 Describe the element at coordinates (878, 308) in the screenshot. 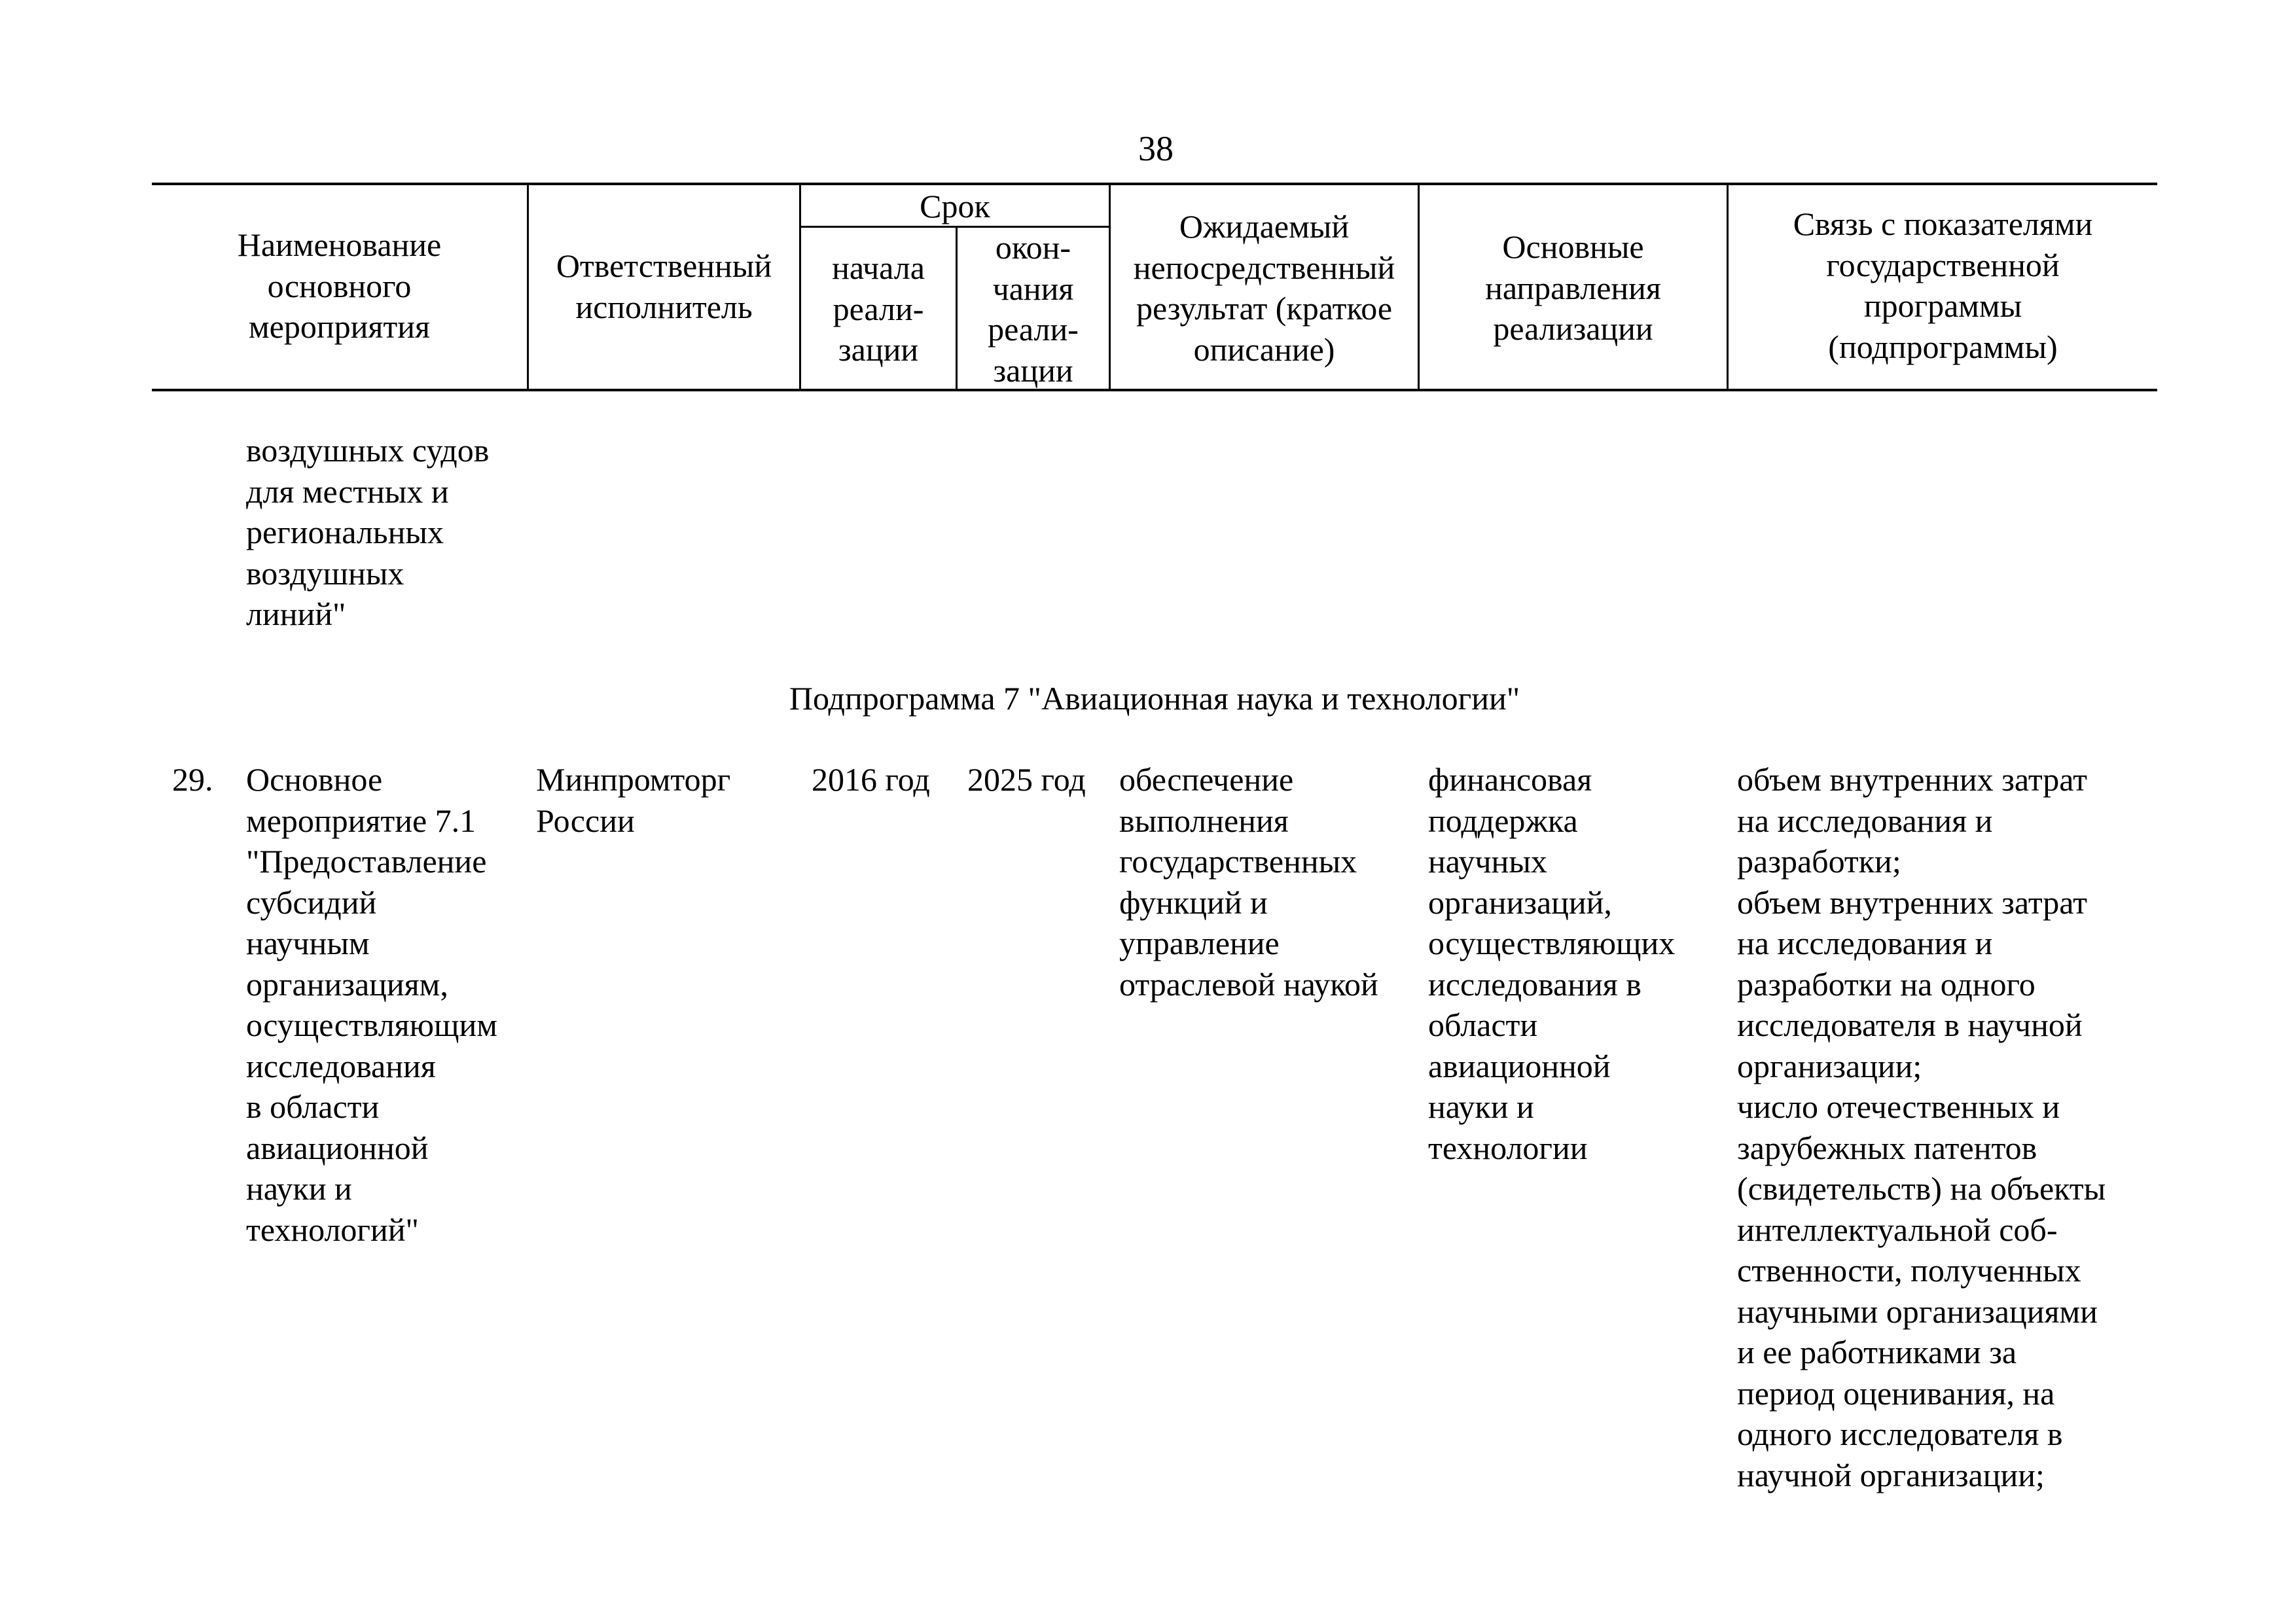

I see `header-start: начала реали- зации` at that location.